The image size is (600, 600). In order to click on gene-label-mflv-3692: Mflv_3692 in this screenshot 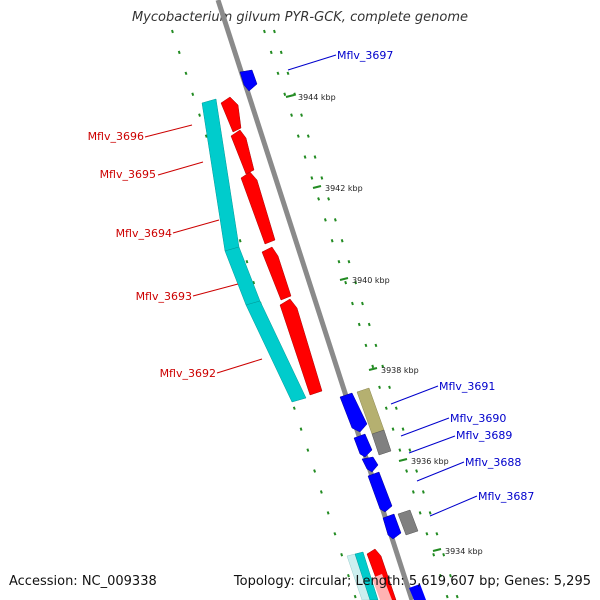, I will do `click(188, 373)`.